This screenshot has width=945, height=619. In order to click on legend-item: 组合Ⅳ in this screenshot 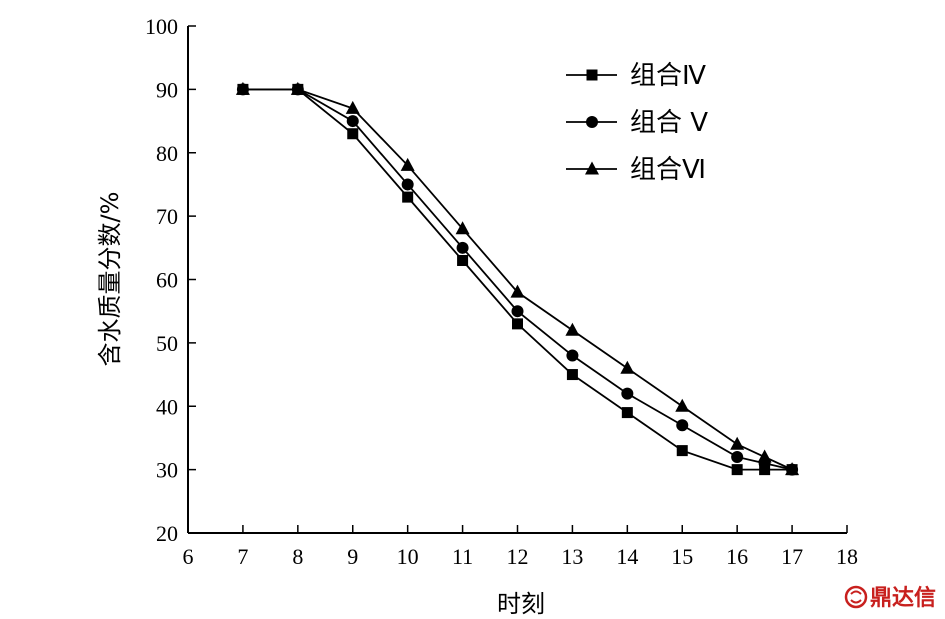, I will do `click(636, 76)`.